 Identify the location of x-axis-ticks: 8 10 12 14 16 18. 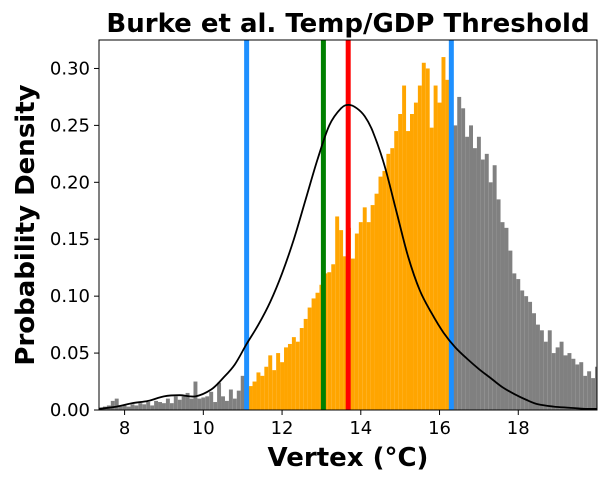
(324, 424).